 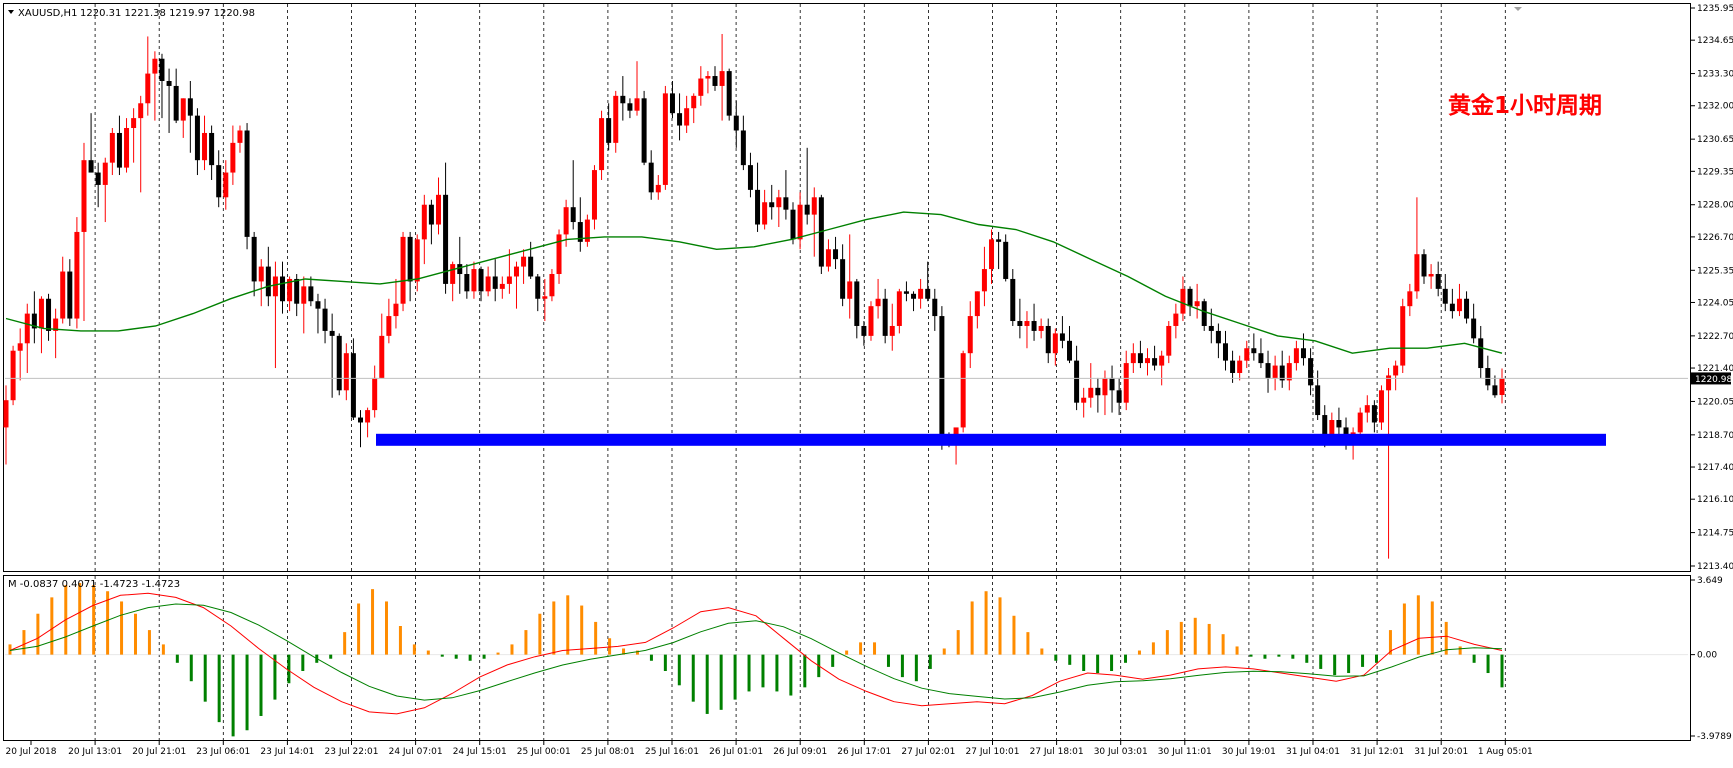 What do you see at coordinates (1715, 107) in the screenshot?
I see `y-tick-label: 1232.00` at bounding box center [1715, 107].